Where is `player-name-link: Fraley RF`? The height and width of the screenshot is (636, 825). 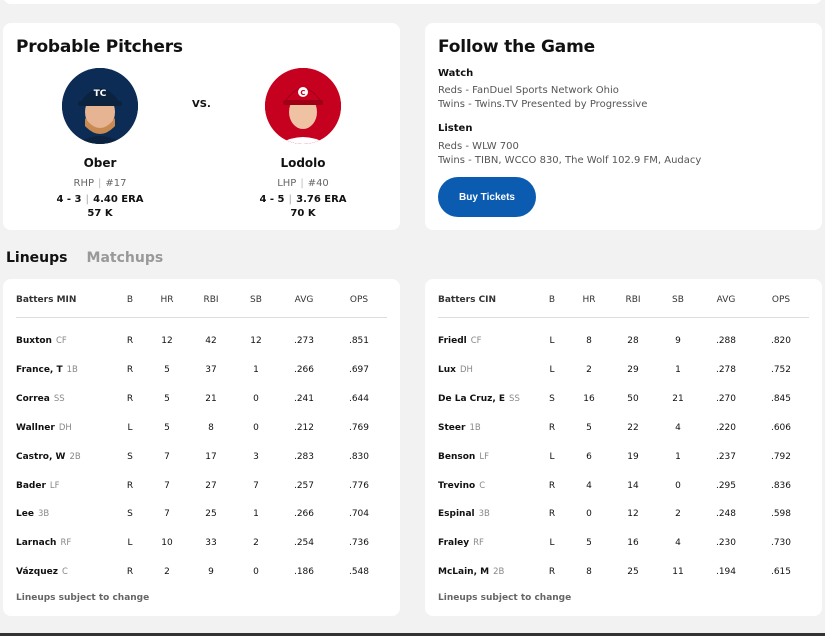
player-name-link: Fraley RF is located at coordinates (461, 543).